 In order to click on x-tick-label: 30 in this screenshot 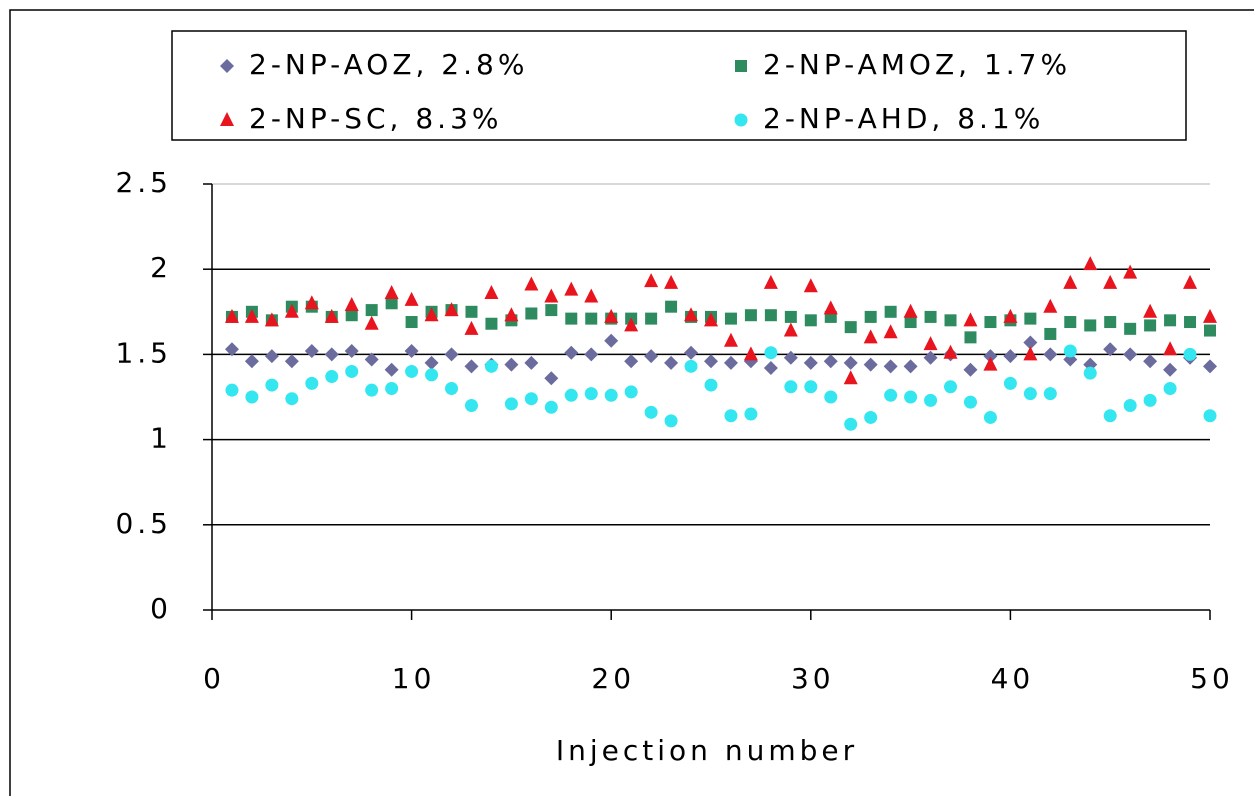, I will do `click(813, 678)`.